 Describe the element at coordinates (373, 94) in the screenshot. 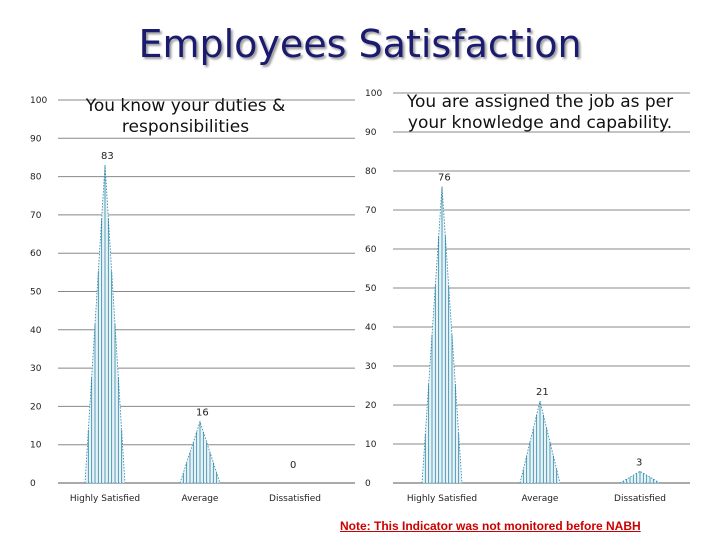

I see `y-tick-label-1-10: 100` at that location.